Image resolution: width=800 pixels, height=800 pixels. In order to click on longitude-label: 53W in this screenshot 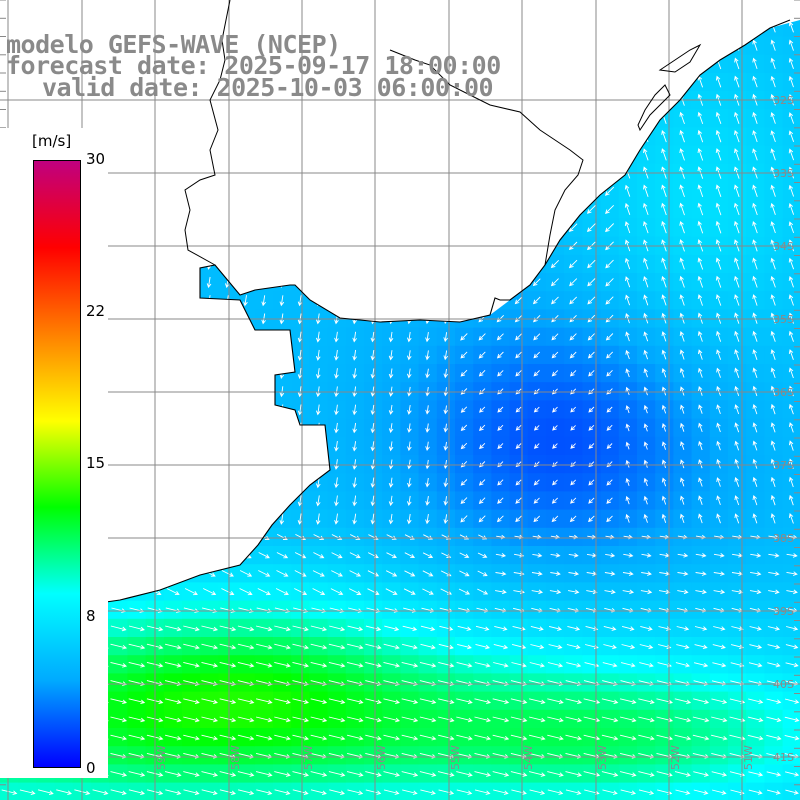, I will do `click(602, 757)`.